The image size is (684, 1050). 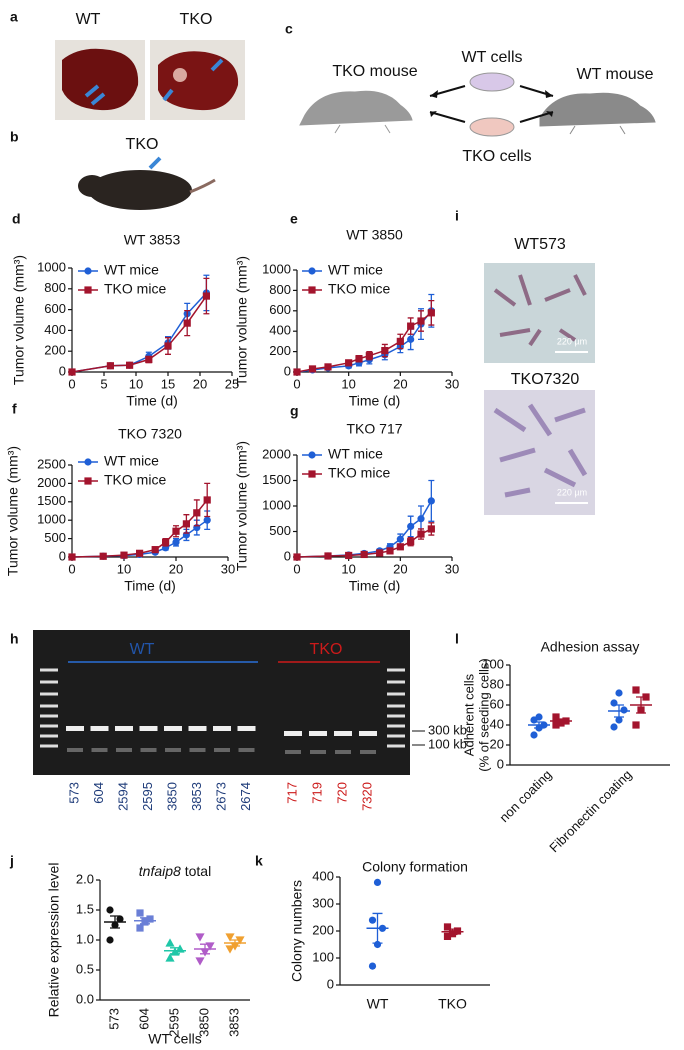 What do you see at coordinates (142, 649) in the screenshot?
I see `group-label: WT` at bounding box center [142, 649].